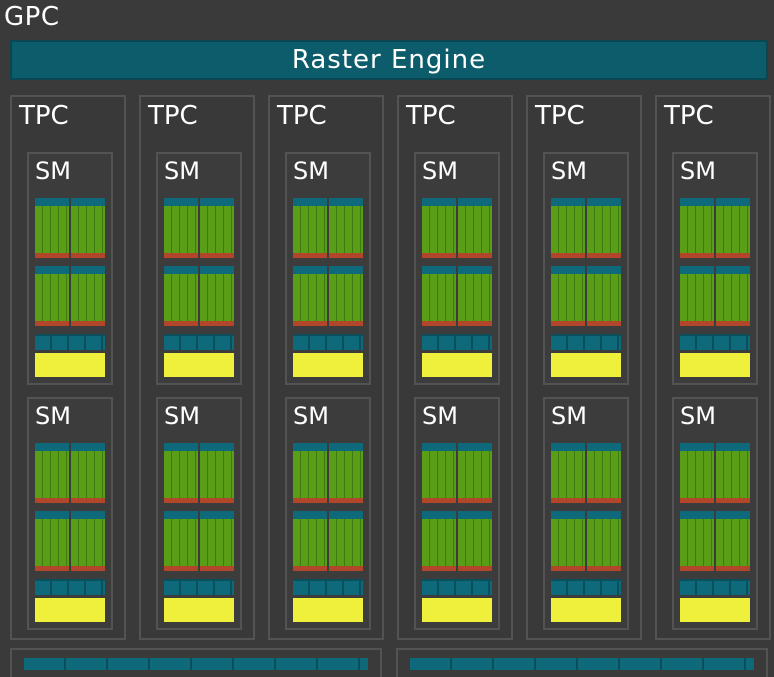 The height and width of the screenshot is (677, 774). Describe the element at coordinates (196, 662) in the screenshot. I see `polymorph-bar-left` at that location.